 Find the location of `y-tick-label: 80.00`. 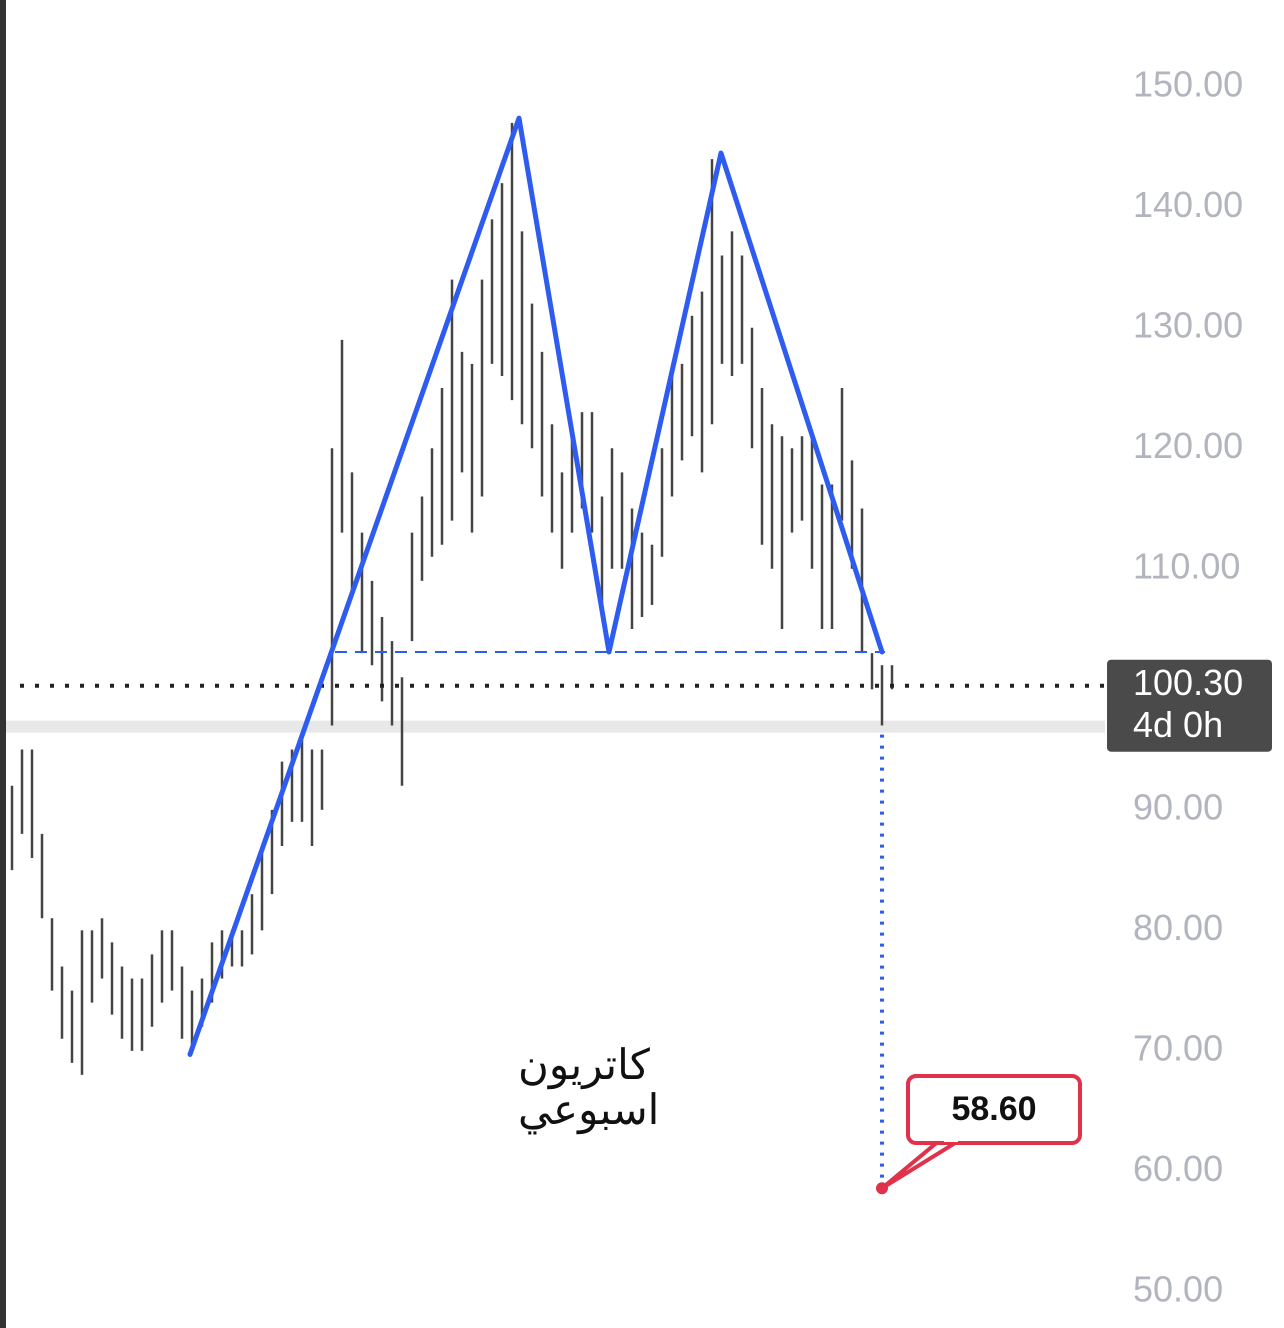

y-tick-label: 80.00 is located at coordinates (1178, 927).